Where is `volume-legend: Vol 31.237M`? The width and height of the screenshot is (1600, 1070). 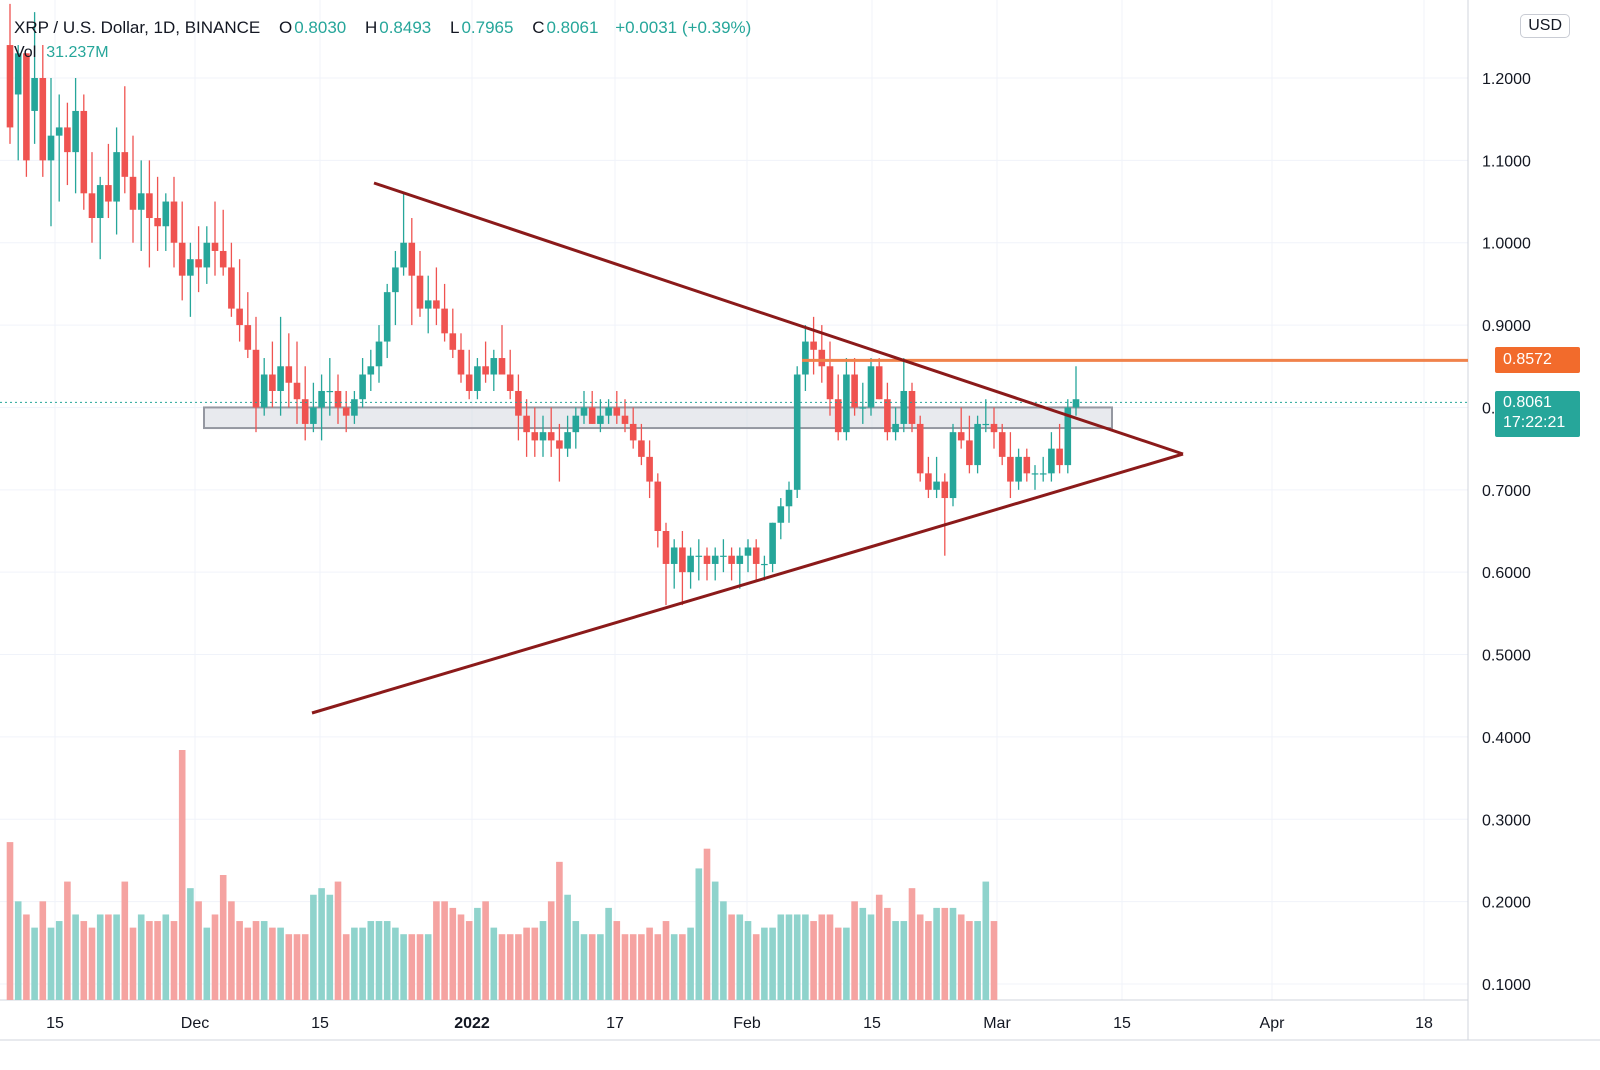
volume-legend: Vol 31.237M is located at coordinates (61, 53).